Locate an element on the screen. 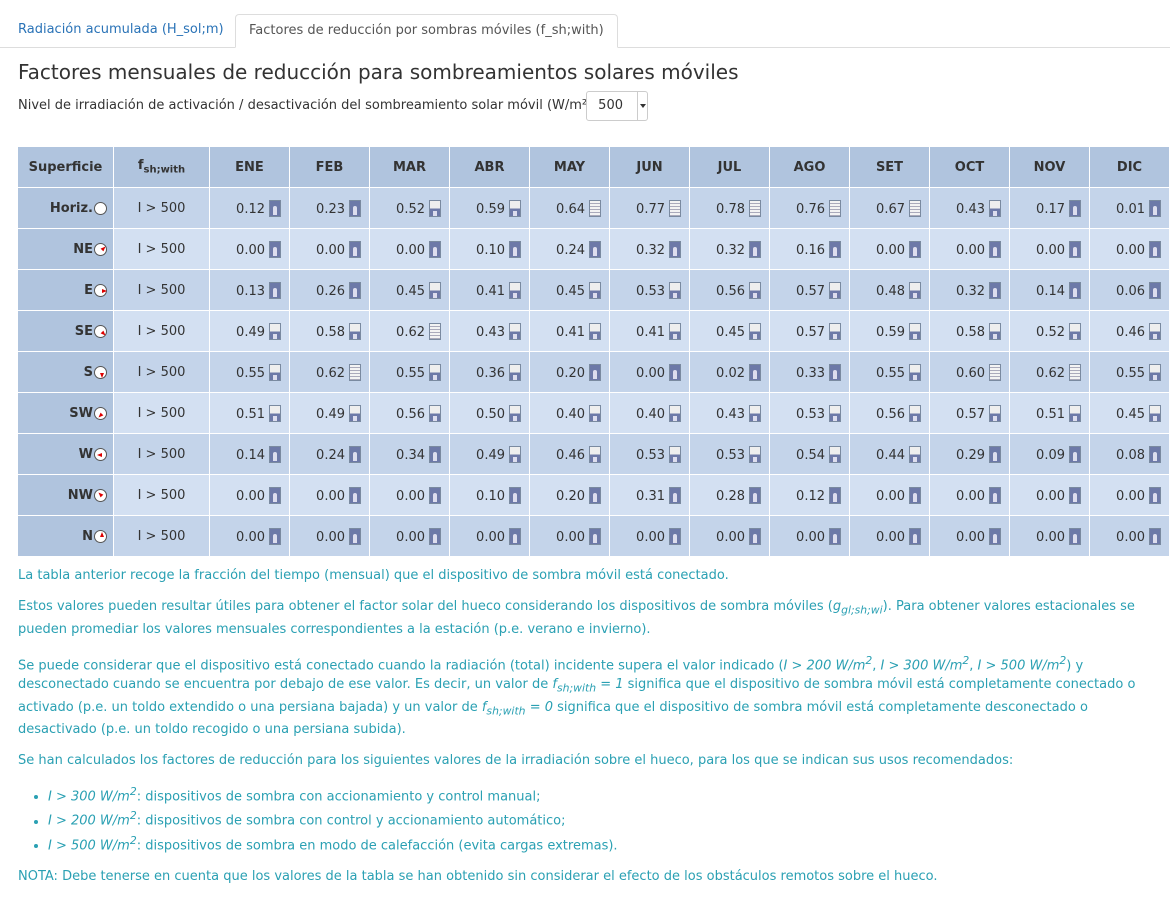 This screenshot has width=1176, height=898. factor-cell: 0.52 is located at coordinates (409, 208).